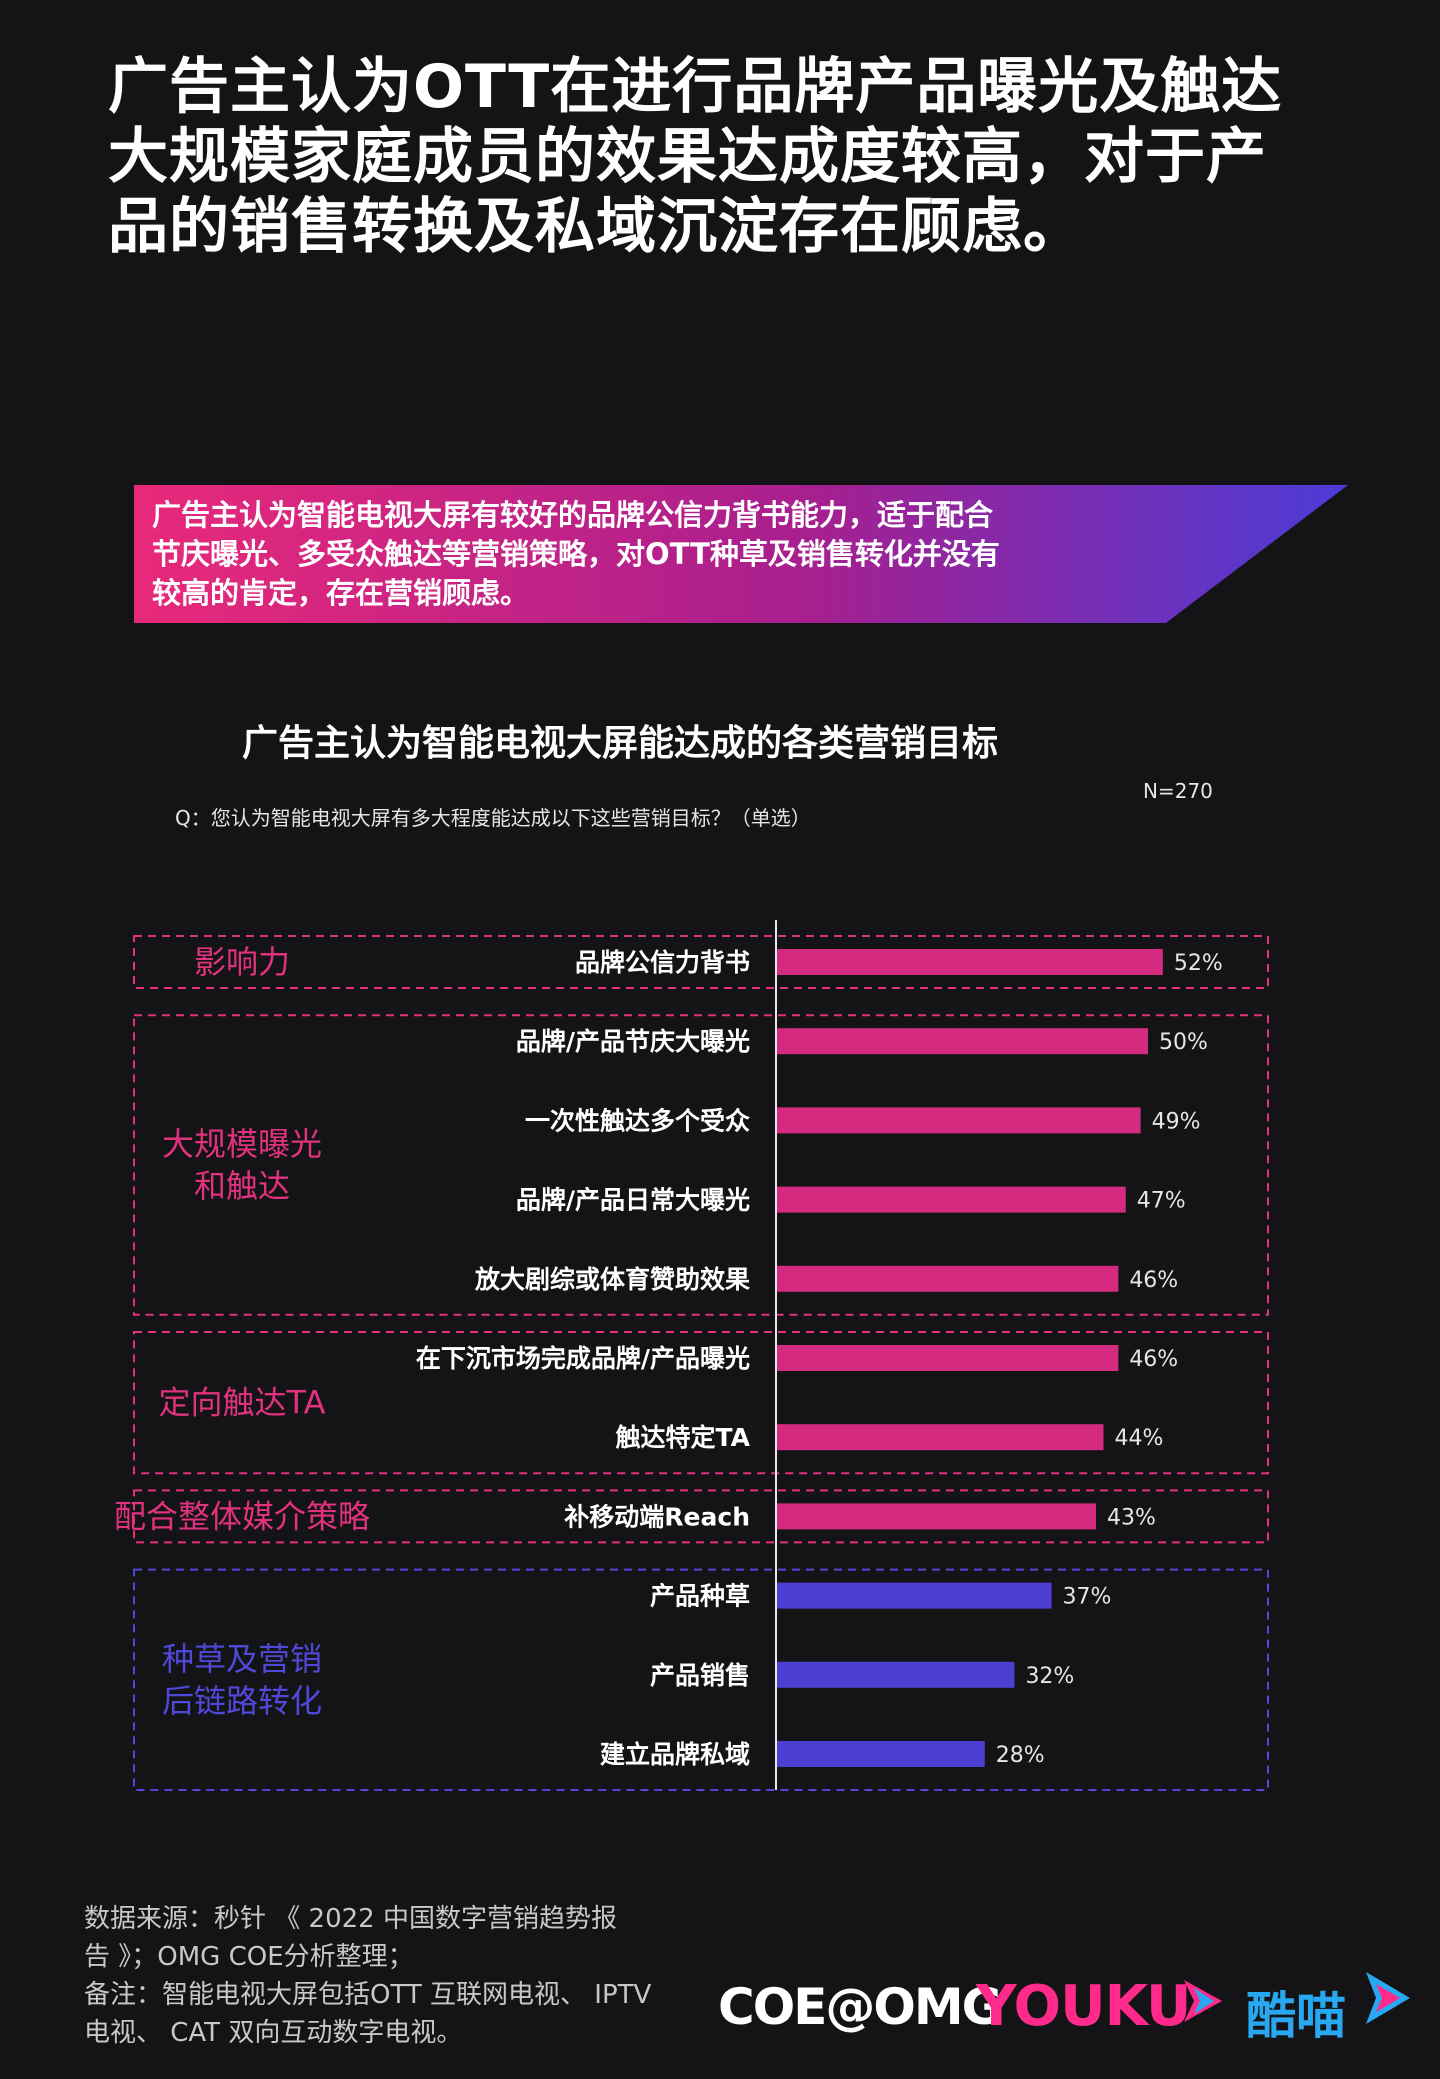  Describe the element at coordinates (242, 1144) in the screenshot. I see `group-label: 大规模曝光` at that location.